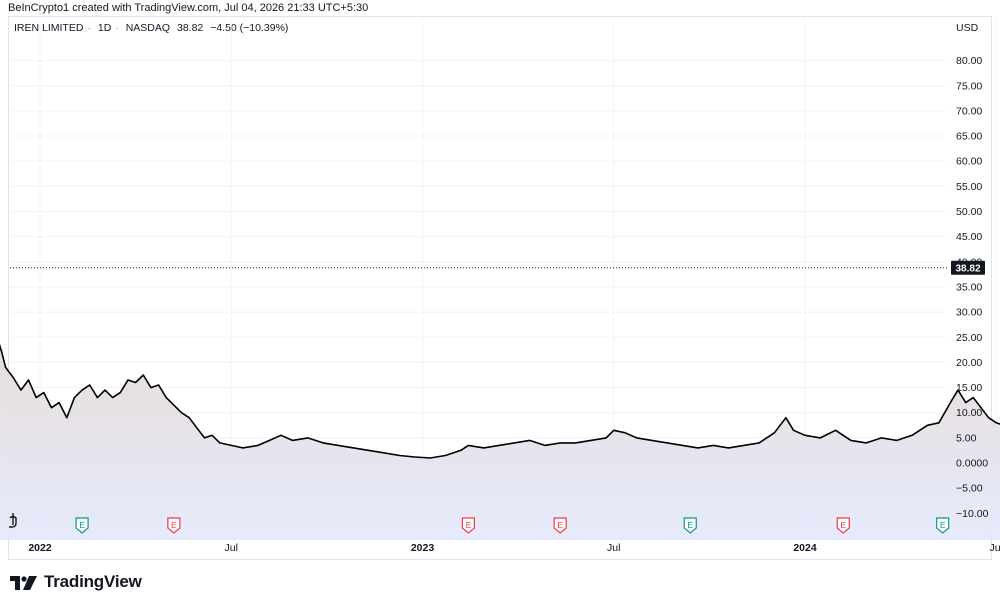 This screenshot has height=600, width=1000. Describe the element at coordinates (13, 520) in the screenshot. I see `drawing-tool-icon` at that location.